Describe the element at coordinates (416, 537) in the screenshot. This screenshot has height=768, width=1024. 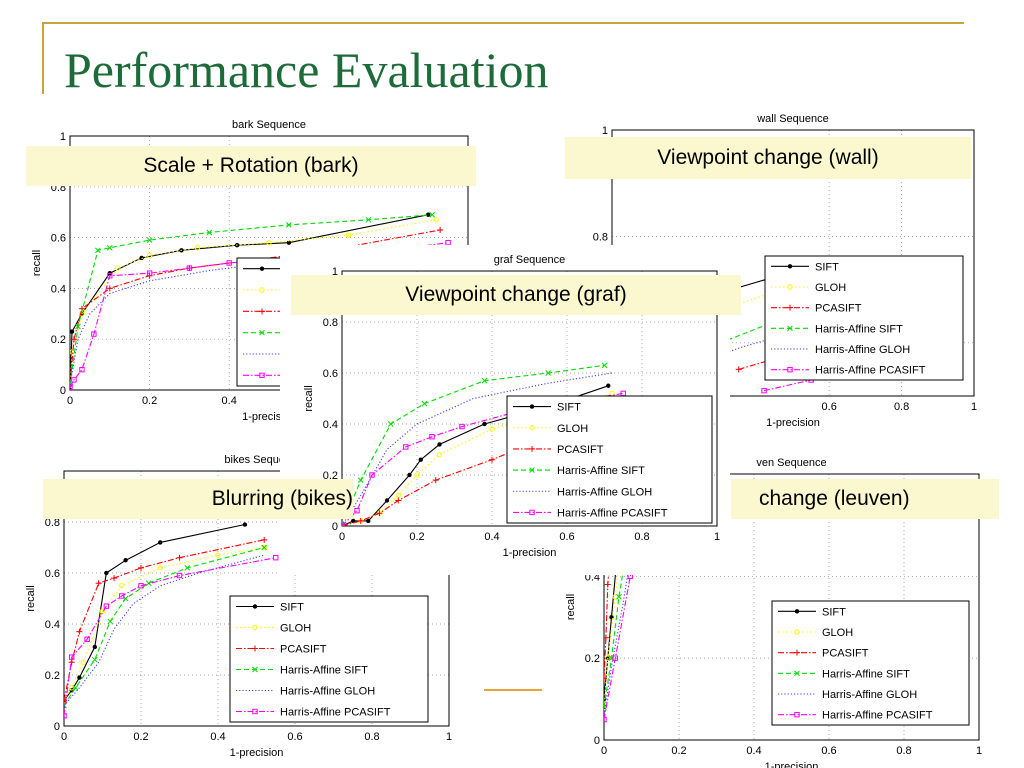
I see `graf-xtick-label: 0.2` at that location.